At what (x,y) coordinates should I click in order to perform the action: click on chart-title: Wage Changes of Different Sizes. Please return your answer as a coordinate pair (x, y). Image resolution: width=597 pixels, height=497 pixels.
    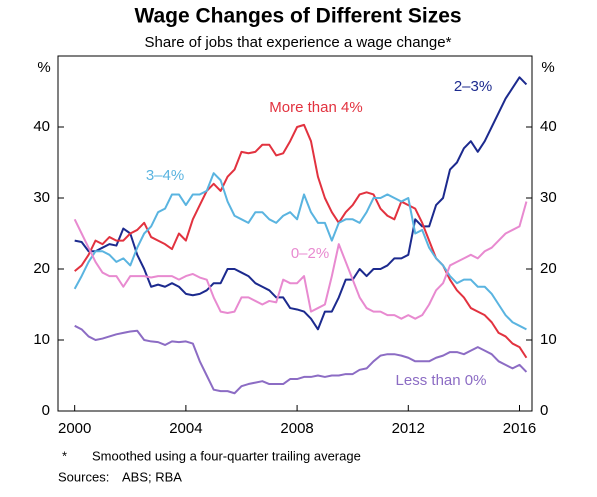
    Looking at the image, I should click on (297, 16).